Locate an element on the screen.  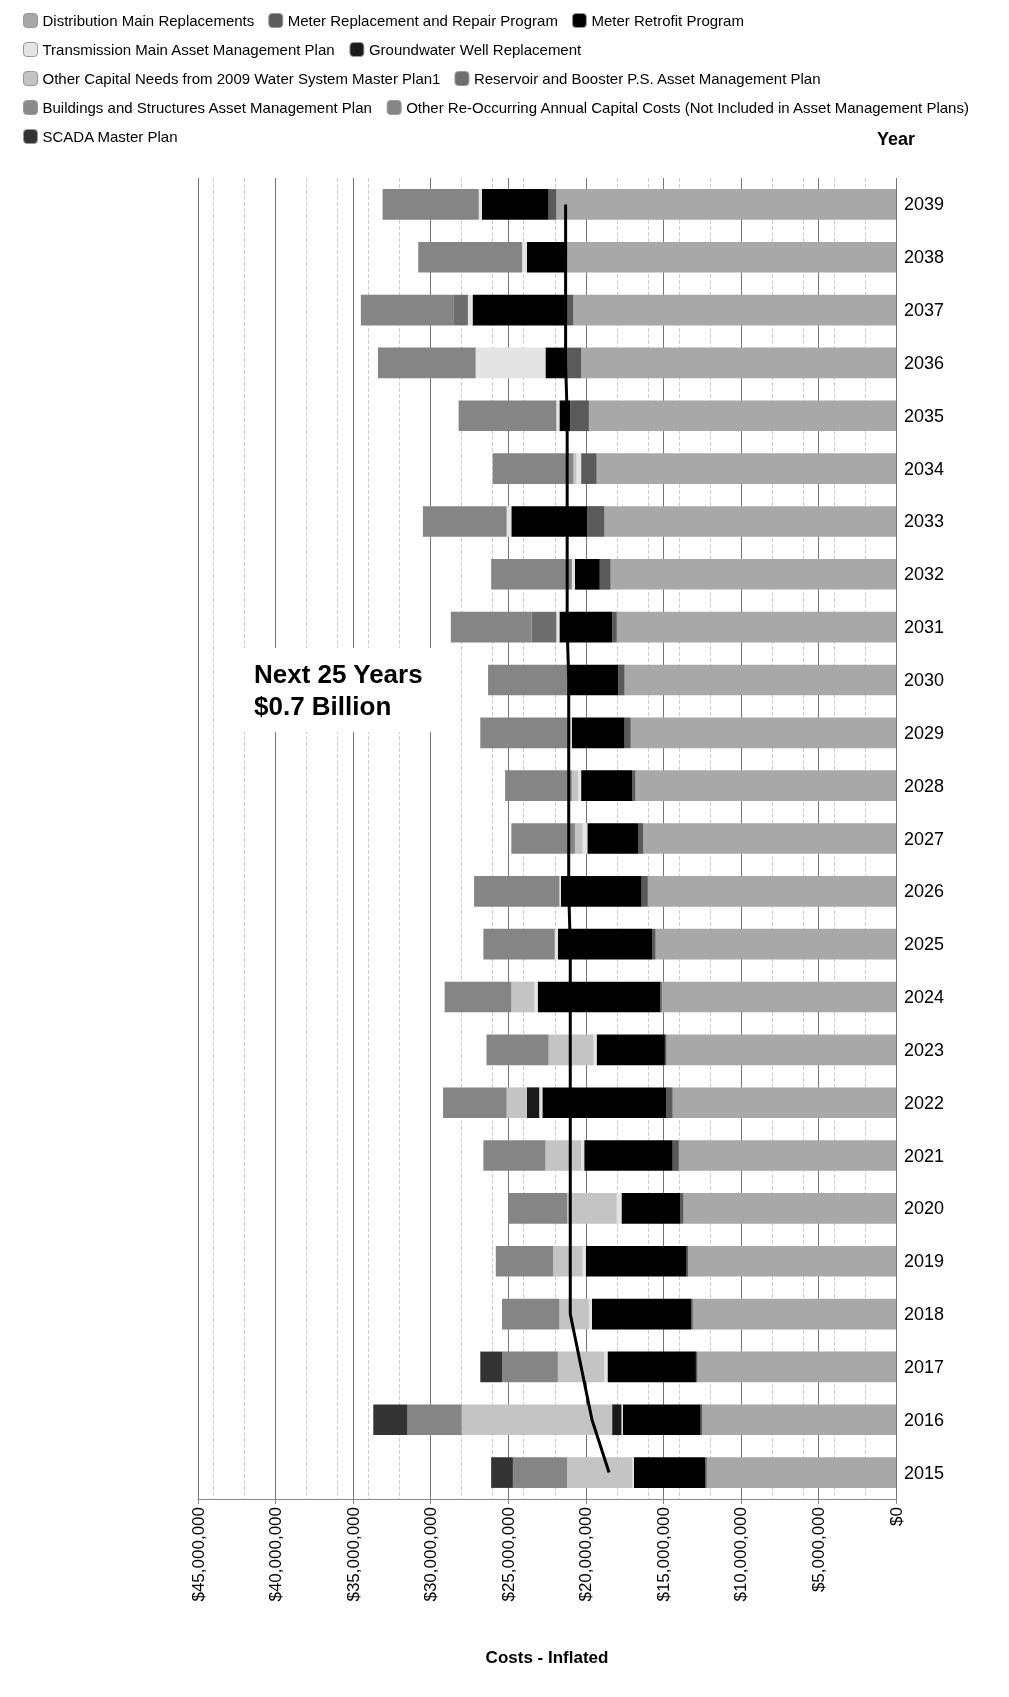
x-tick-label: $20,000,000 is located at coordinates (586, 1554).